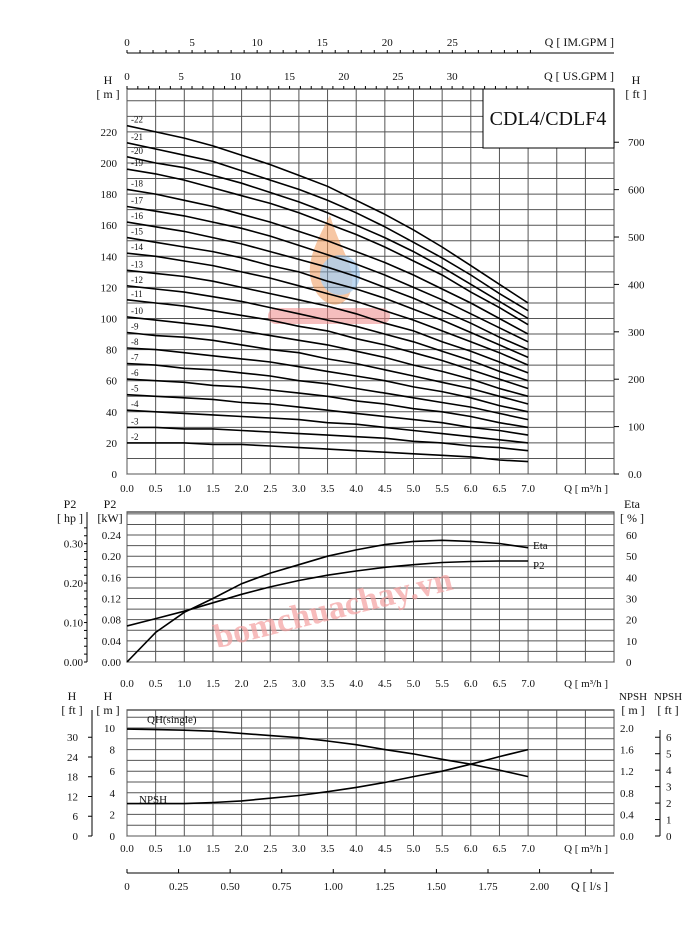  I want to click on ft-tick-label: 12, so click(72, 797).